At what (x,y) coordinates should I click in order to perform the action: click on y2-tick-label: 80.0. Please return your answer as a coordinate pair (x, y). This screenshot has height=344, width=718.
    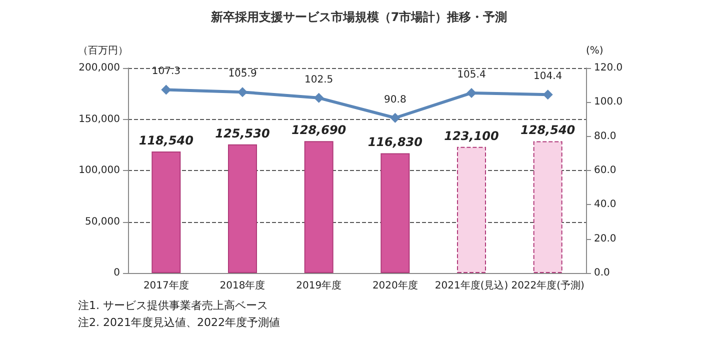
    Looking at the image, I should click on (605, 136).